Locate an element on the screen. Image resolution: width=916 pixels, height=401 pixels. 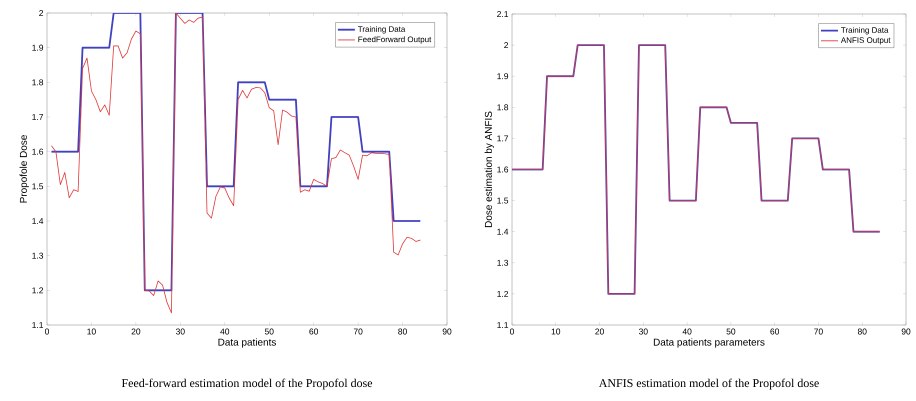
y-axis-title: Propofole Dose is located at coordinates (24, 169).